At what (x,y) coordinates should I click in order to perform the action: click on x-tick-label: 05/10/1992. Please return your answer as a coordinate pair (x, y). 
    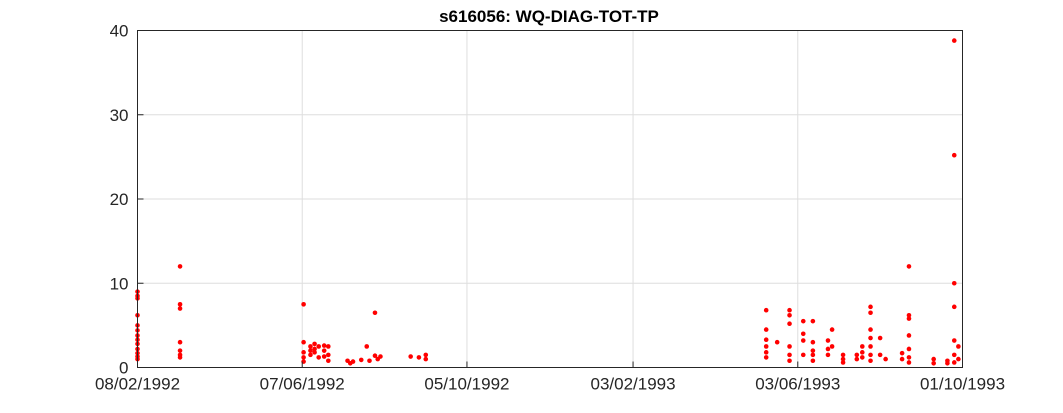
    Looking at the image, I should click on (466, 384).